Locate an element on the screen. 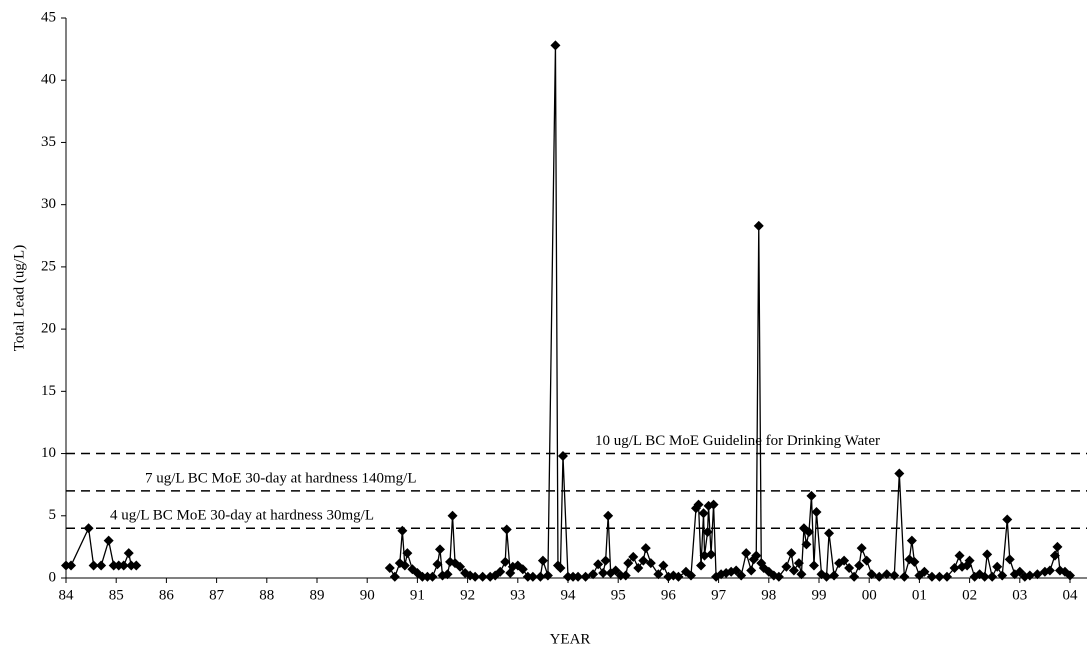 This screenshot has height=659, width=1091. y-tick-label: 25 is located at coordinates (48, 266).